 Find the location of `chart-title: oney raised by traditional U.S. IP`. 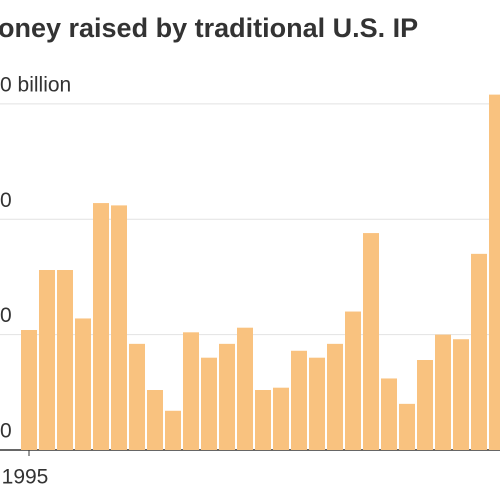

chart-title: oney raised by traditional U.S. IP is located at coordinates (209, 28).